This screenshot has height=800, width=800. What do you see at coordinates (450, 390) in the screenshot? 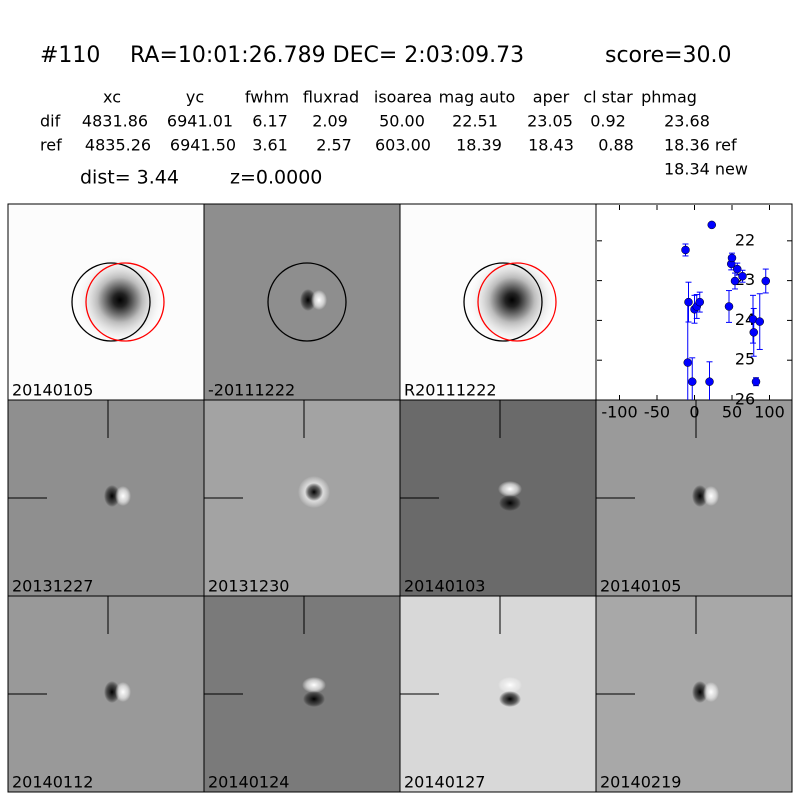
I see `stamp-label: R20111222` at bounding box center [450, 390].